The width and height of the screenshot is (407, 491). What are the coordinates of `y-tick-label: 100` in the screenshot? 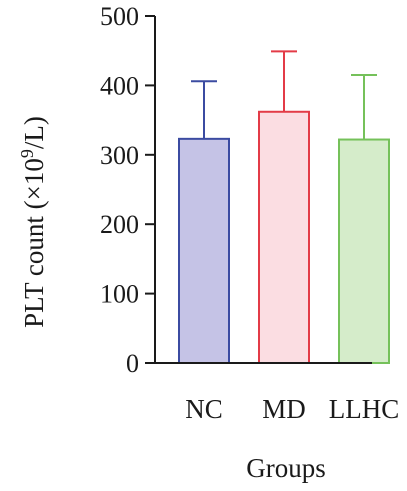 It's located at (119, 294).